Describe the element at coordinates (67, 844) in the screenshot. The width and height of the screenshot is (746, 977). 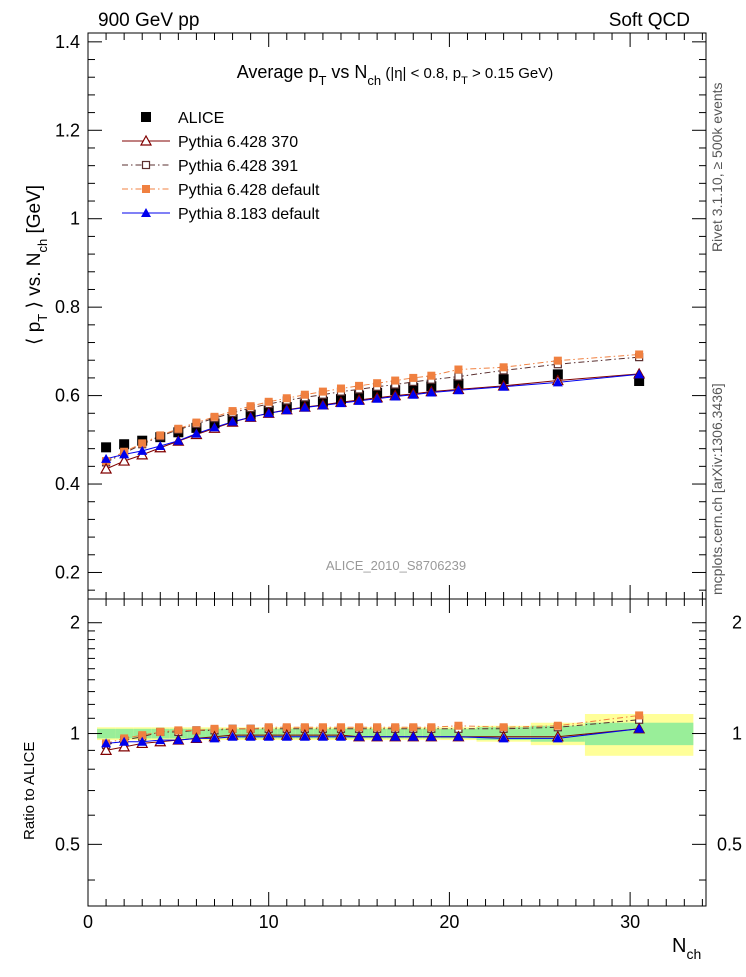
I see `ratio-y-tick-label: 0.5` at that location.